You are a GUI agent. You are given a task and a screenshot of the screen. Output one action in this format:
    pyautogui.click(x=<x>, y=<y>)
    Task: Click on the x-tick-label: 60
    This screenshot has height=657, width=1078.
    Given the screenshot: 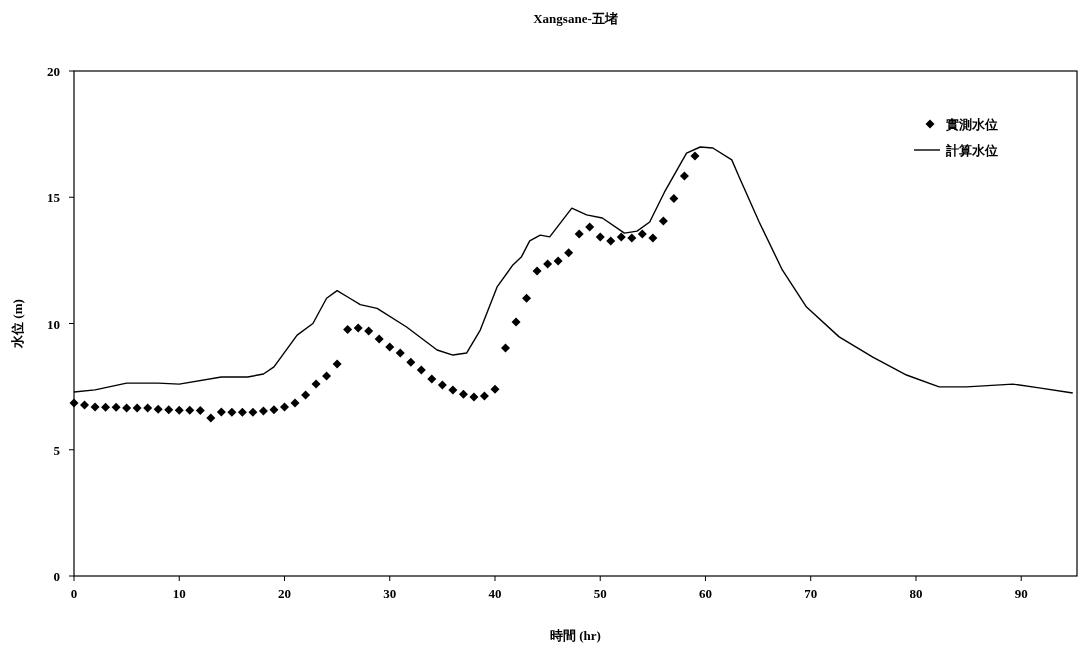 What is the action you would take?
    pyautogui.click(x=705, y=593)
    